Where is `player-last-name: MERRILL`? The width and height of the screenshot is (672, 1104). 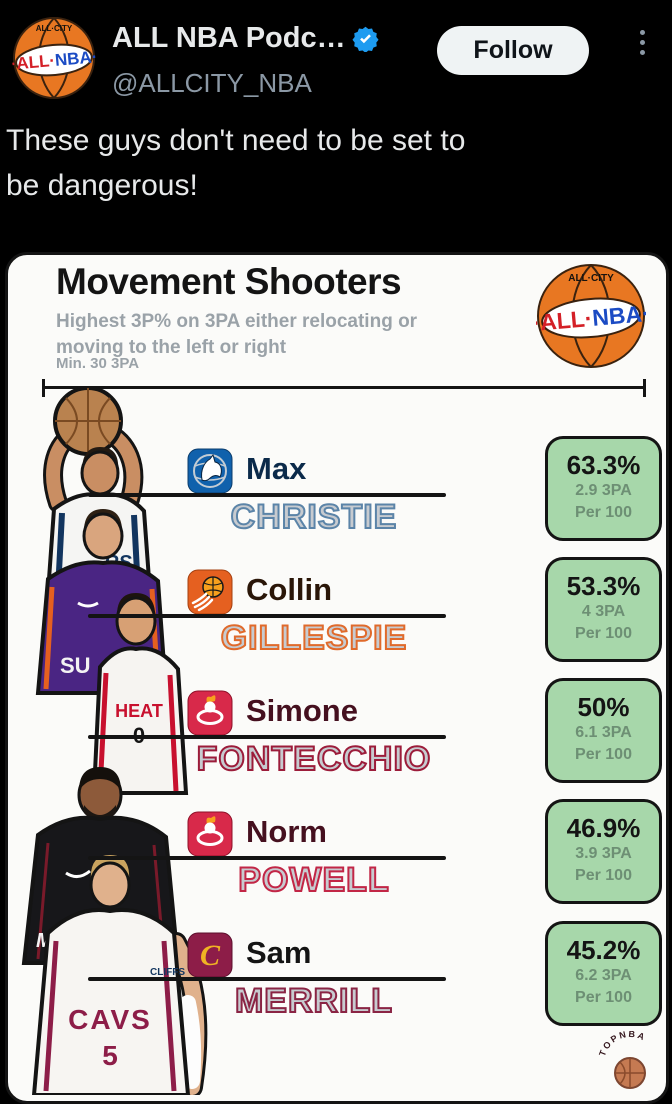
player-last-name: MERRILL is located at coordinates (314, 1001).